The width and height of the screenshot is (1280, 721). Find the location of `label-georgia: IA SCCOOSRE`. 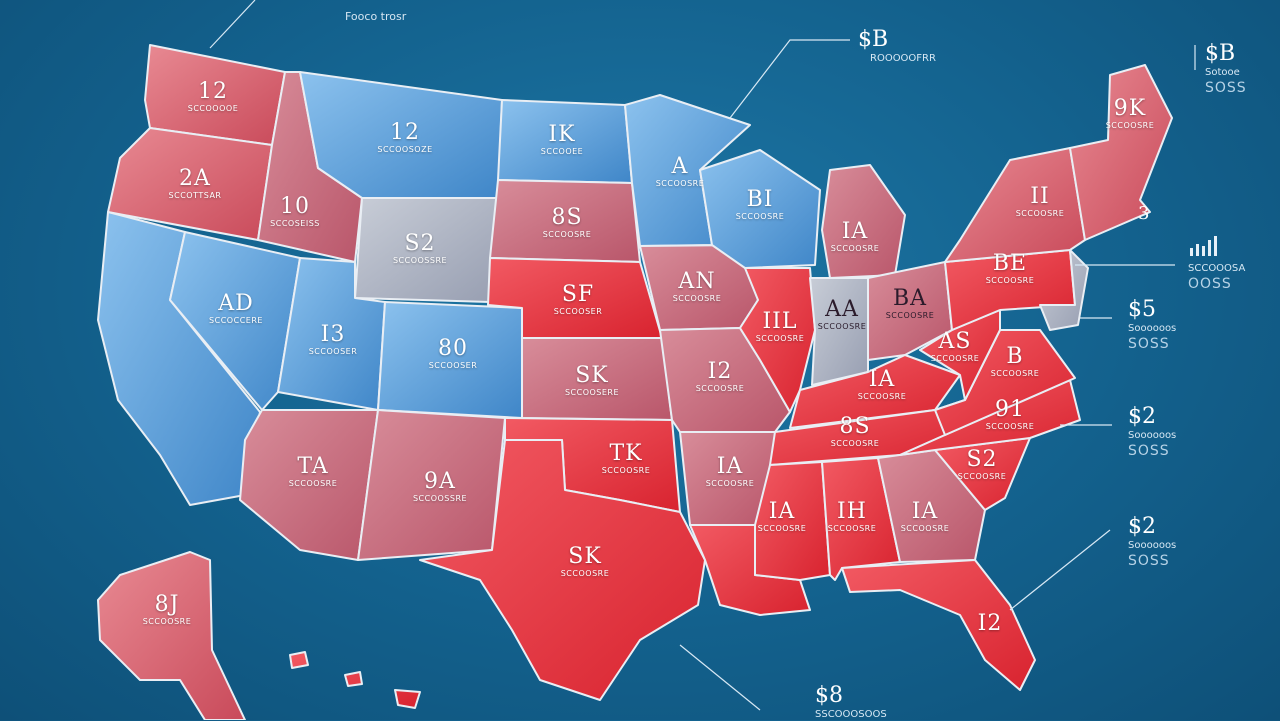

label-georgia: IA SCCOOSRE is located at coordinates (925, 516).